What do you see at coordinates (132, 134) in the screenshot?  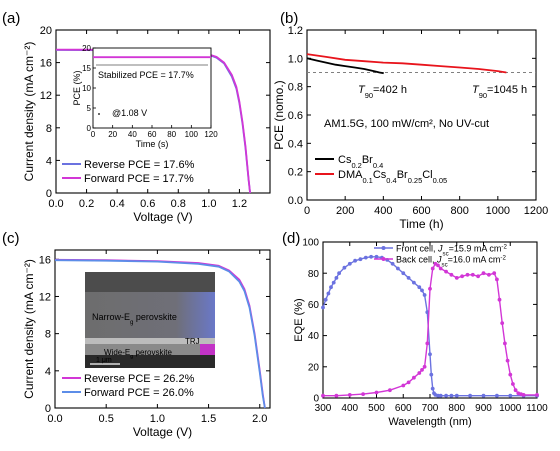 I see `inset-x-tick-label: 40` at bounding box center [132, 134].